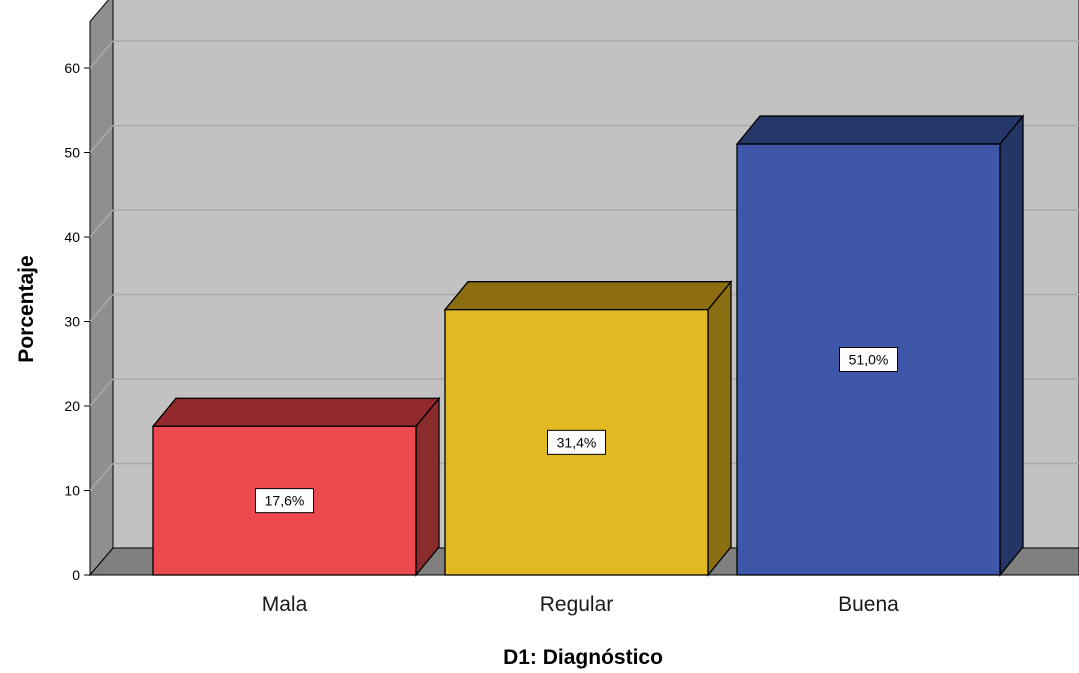 The width and height of the screenshot is (1079, 673). Describe the element at coordinates (583, 657) in the screenshot. I see `x-axis-title: D1: Diagnóstico` at that location.